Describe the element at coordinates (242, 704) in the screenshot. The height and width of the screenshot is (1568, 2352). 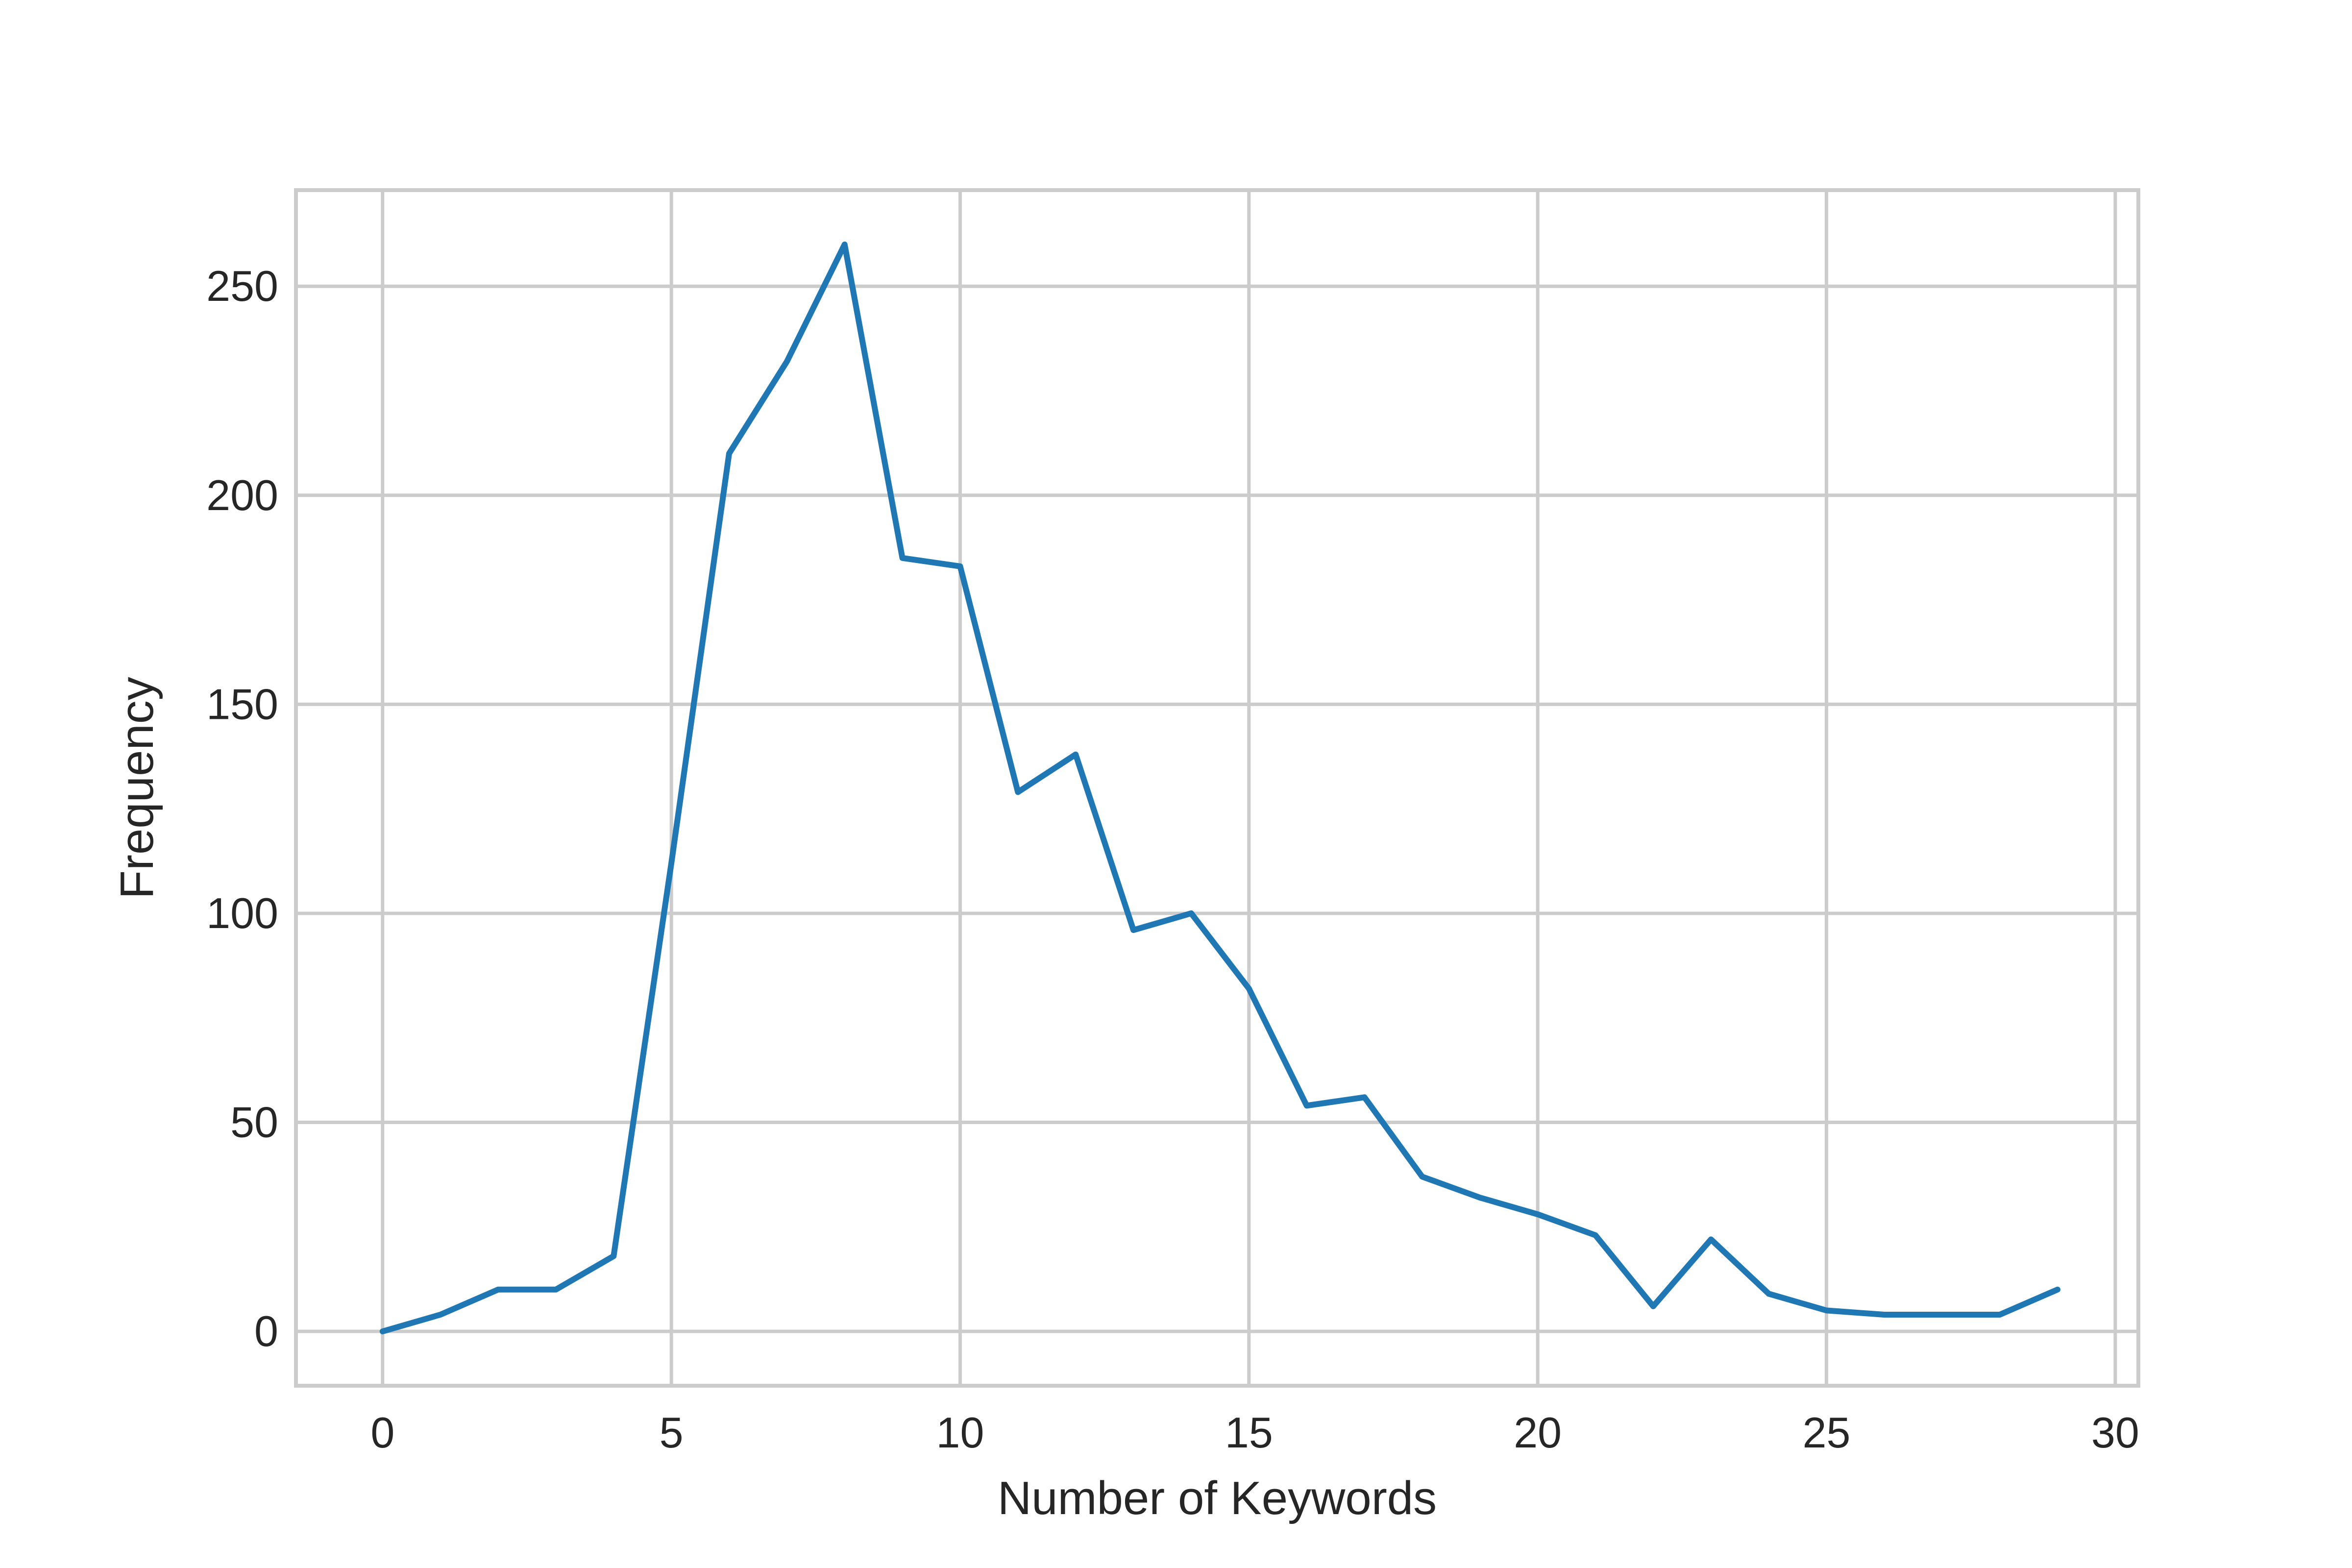
I see `y-tick-label: 150` at that location.